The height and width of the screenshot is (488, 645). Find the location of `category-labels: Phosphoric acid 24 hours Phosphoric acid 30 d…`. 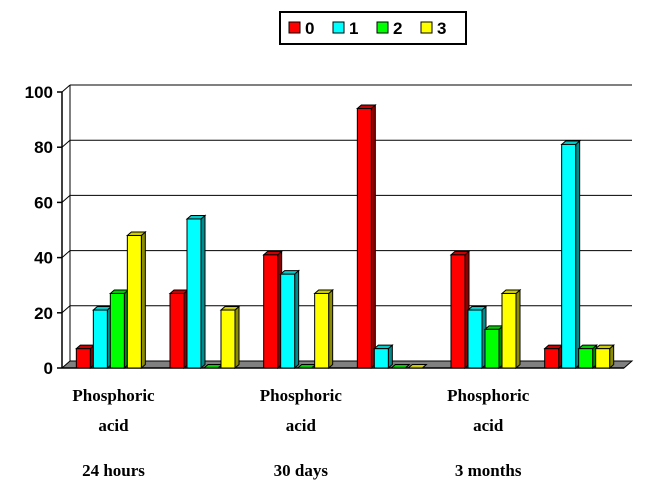

category-labels: Phosphoric acid 24 hours Phosphoric acid 30 d… is located at coordinates (300, 433).